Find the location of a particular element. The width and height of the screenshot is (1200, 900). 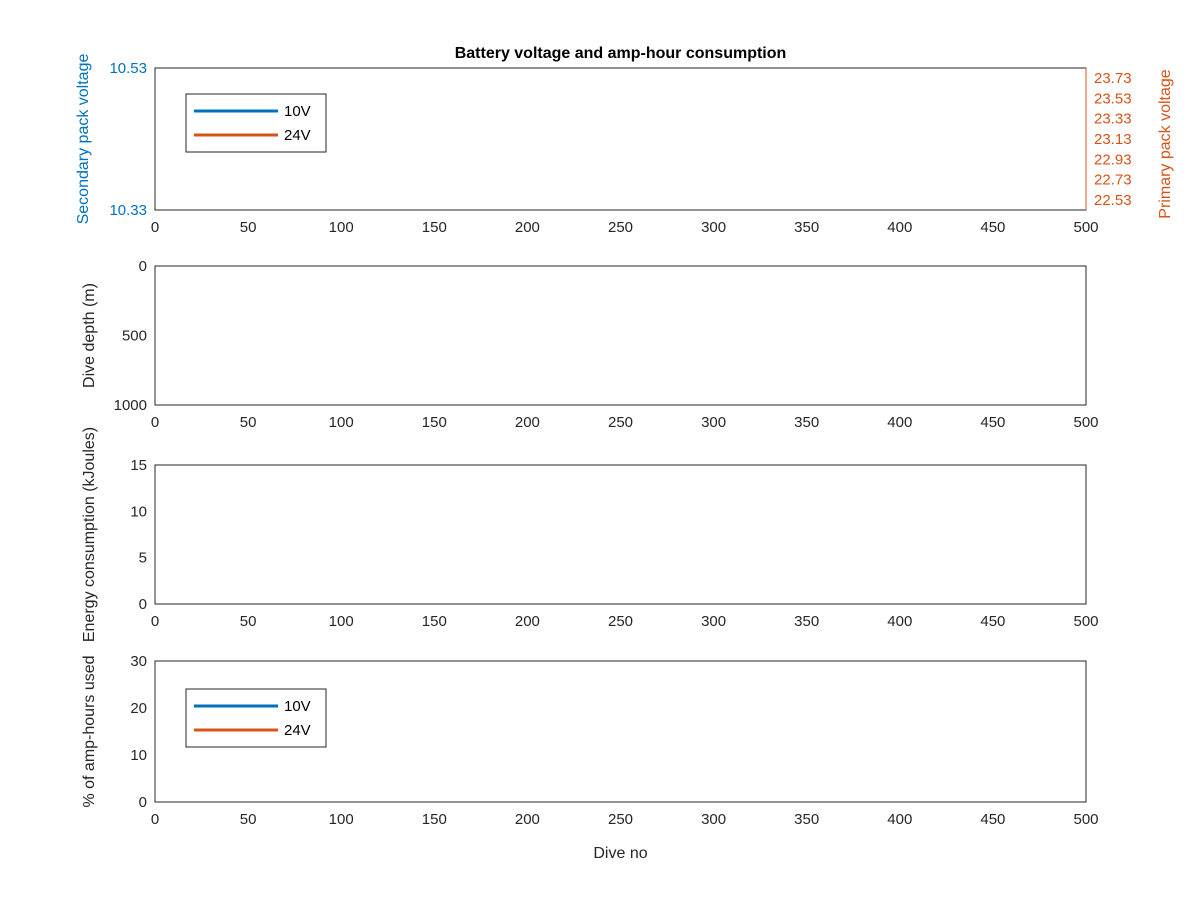

y-right-tick-label: 23.33 is located at coordinates (1113, 119).